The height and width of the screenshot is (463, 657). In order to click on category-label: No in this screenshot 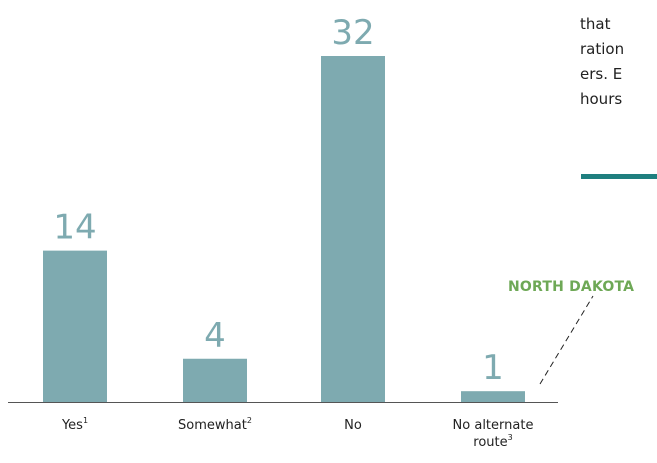, I will do `click(353, 425)`.